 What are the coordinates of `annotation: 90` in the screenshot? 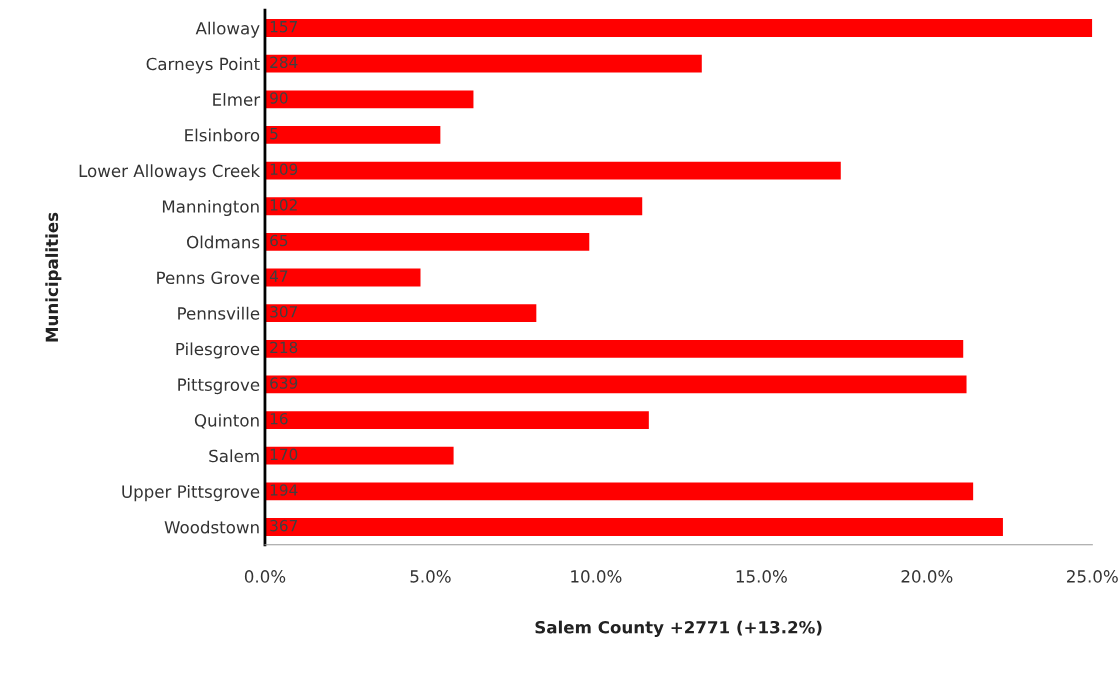 It's located at (279, 98).